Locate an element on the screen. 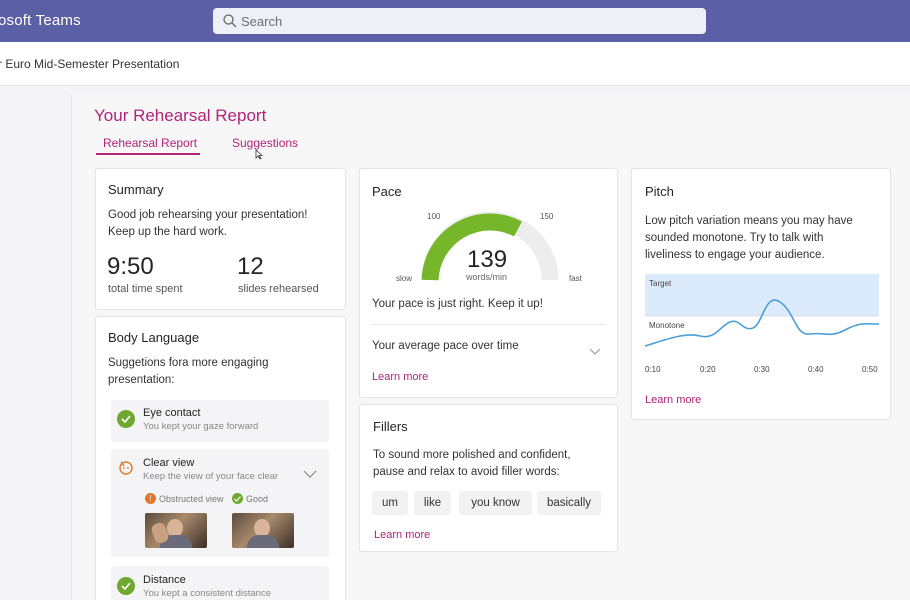 The width and height of the screenshot is (910, 600). app-title: osoft Teams is located at coordinates (40, 20).